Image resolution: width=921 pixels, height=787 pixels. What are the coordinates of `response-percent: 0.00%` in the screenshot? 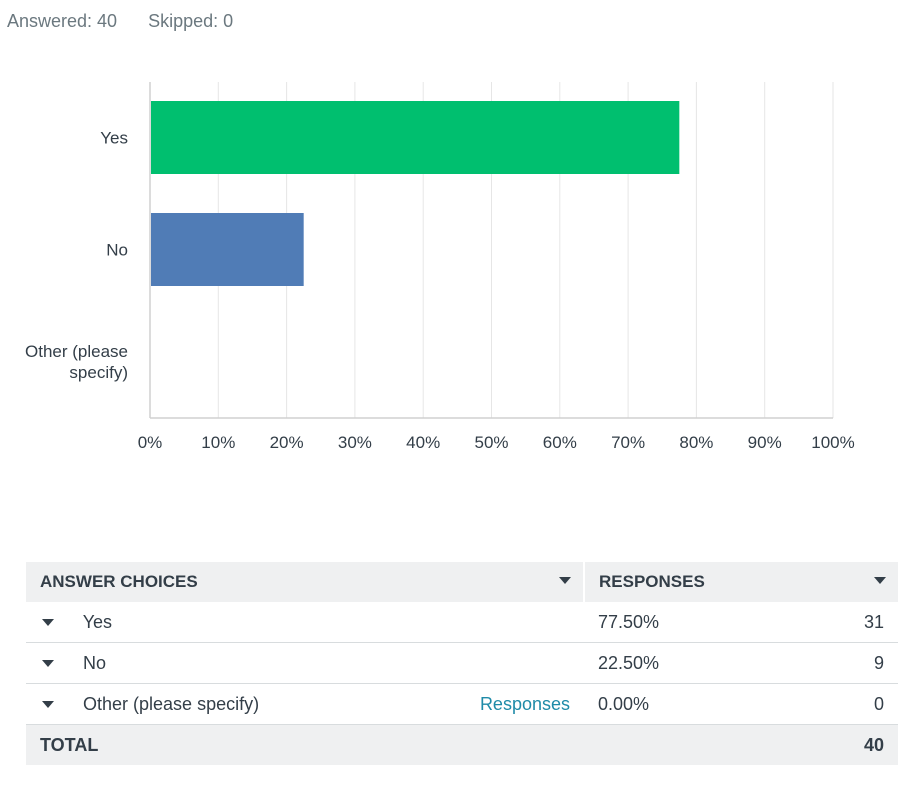 It's located at (686, 704).